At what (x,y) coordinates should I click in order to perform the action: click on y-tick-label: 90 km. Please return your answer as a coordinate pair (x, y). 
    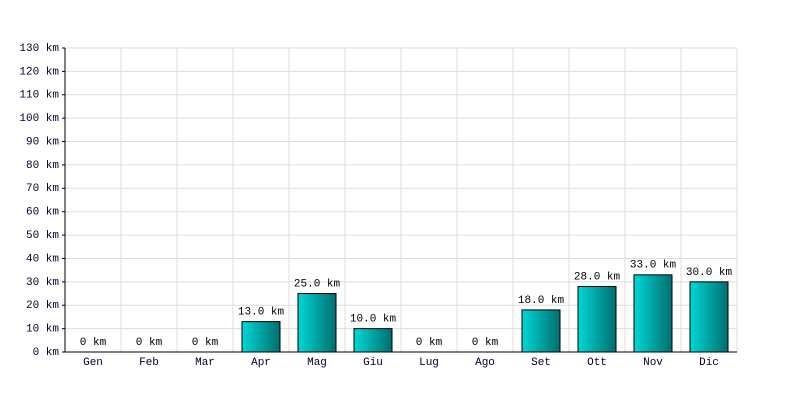
    Looking at the image, I should click on (42, 142).